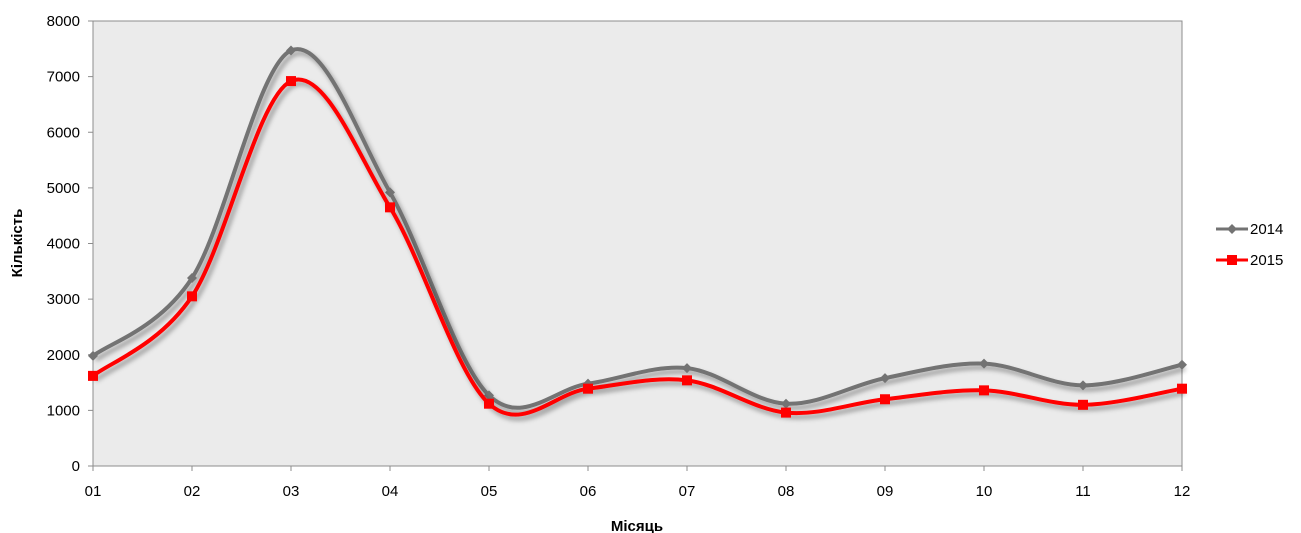  I want to click on y-tick-label: 6000, so click(63, 132).